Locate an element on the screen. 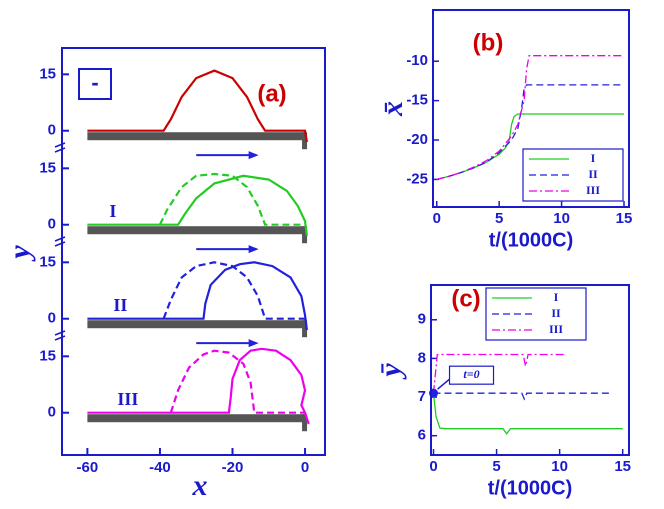 The width and height of the screenshot is (664, 509). panel-label: III is located at coordinates (127, 399).